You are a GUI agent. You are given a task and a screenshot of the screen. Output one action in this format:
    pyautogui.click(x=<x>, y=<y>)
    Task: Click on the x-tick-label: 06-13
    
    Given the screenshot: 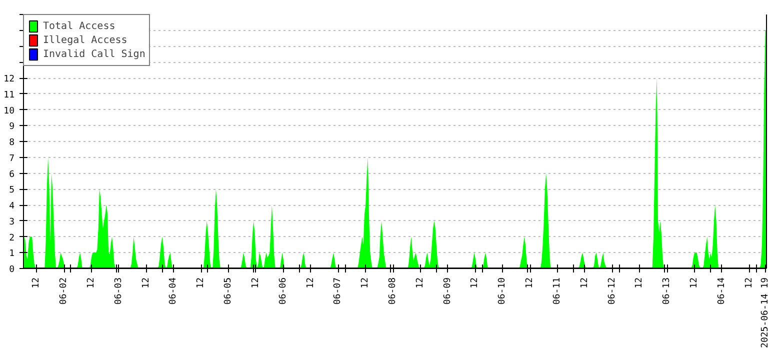 What is the action you would take?
    pyautogui.click(x=667, y=291)
    